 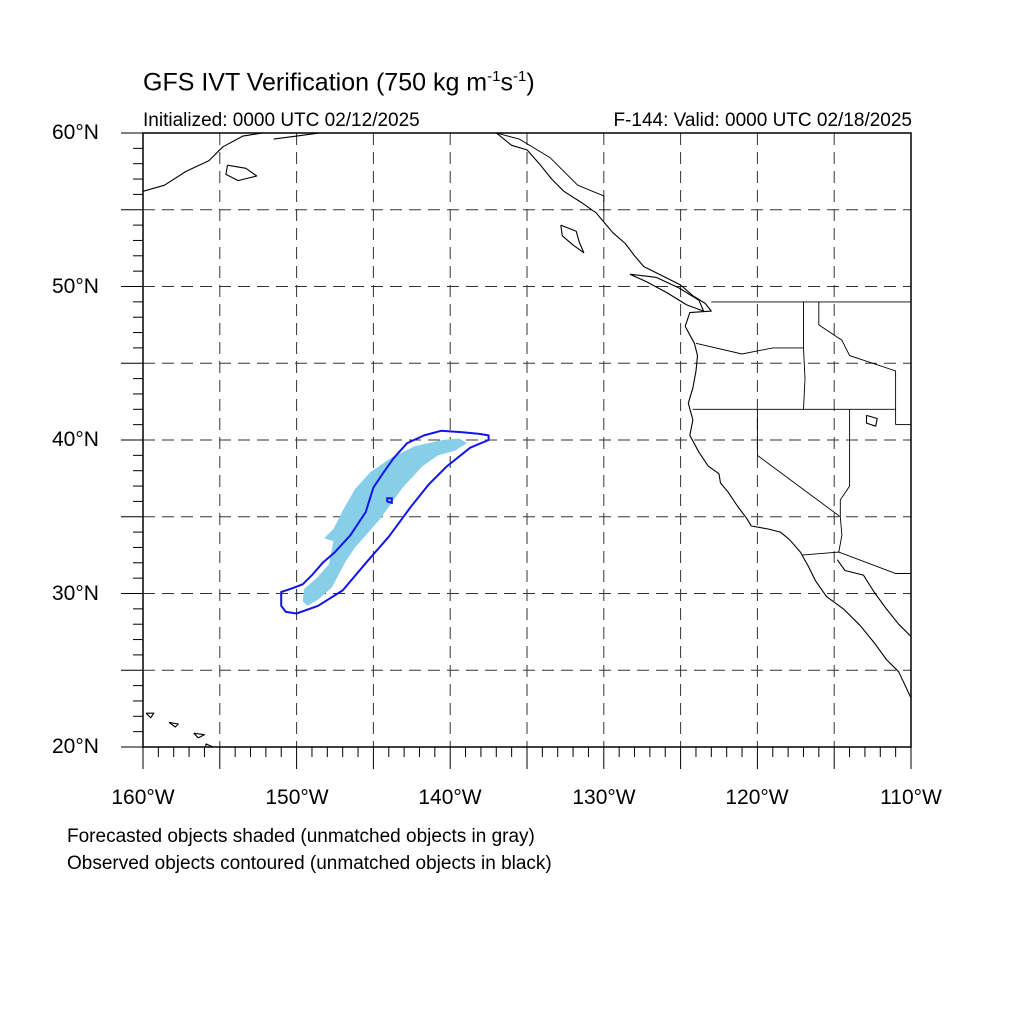 I want to click on lon-label-150w: 150°W, so click(x=297, y=797).